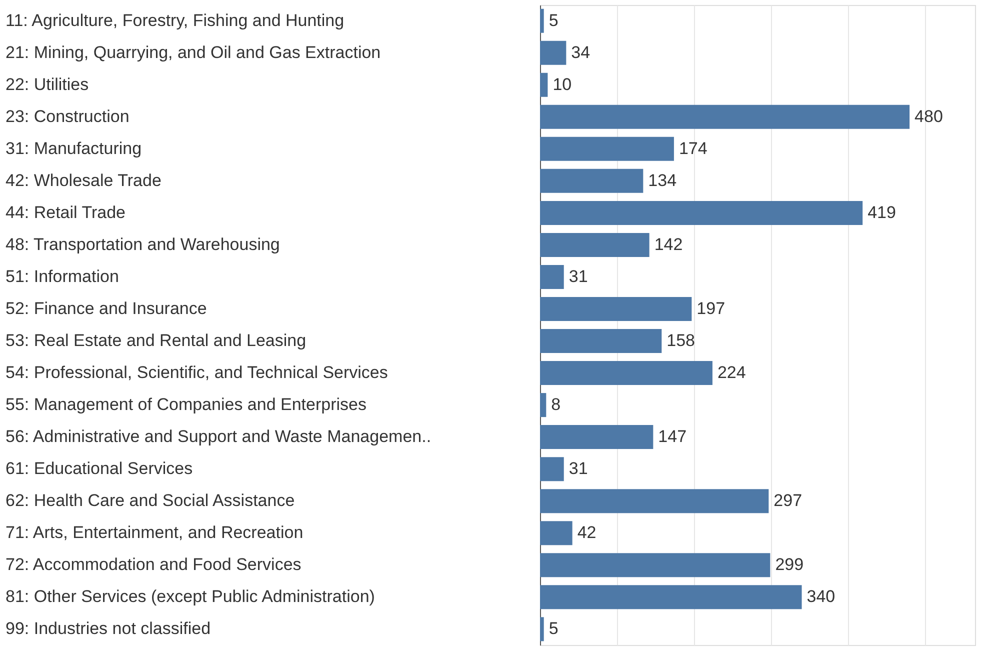 The width and height of the screenshot is (987, 662). Describe the element at coordinates (74, 148) in the screenshot. I see `y-tick-label: 31: Manufacturing` at that location.